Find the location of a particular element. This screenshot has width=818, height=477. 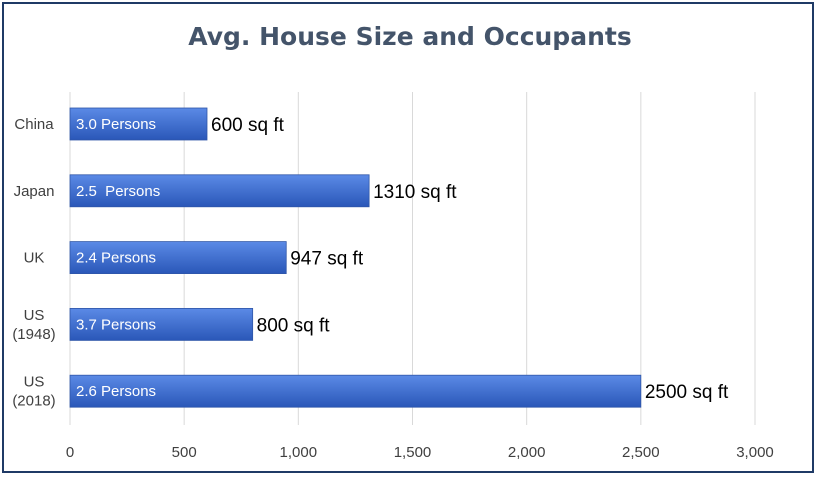

x-tick-label: 2,000 is located at coordinates (527, 452).